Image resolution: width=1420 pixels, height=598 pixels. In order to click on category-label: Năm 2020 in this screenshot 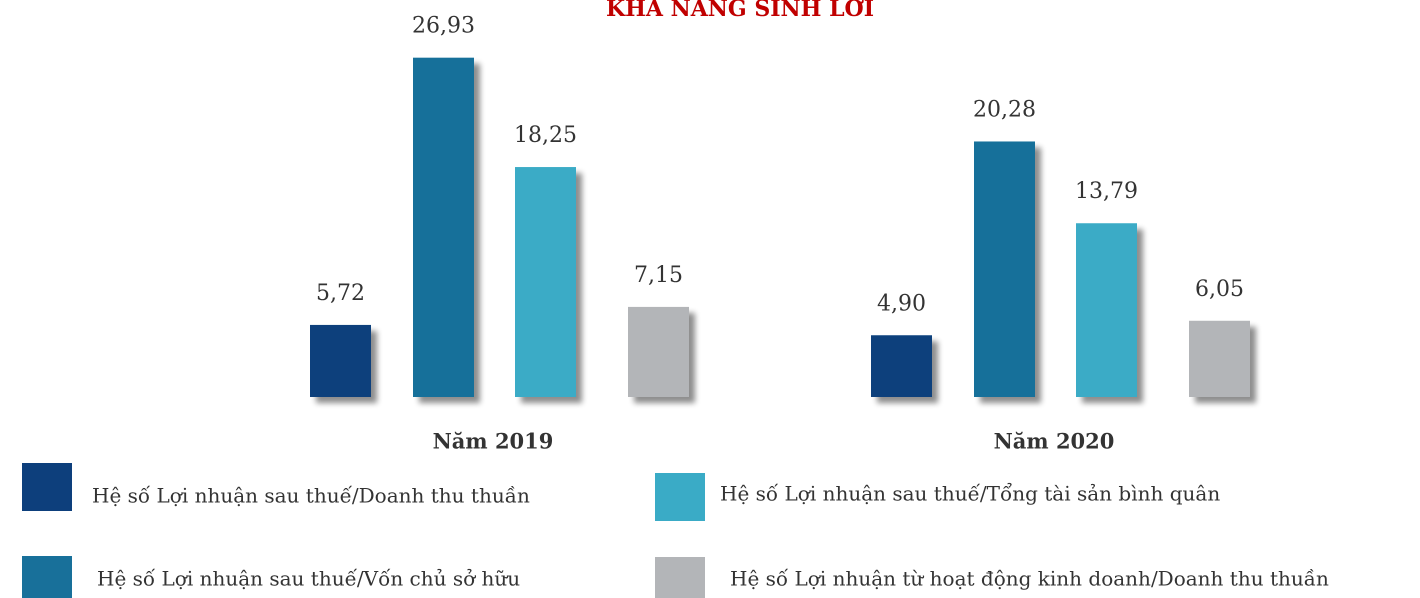, I will do `click(1054, 441)`.